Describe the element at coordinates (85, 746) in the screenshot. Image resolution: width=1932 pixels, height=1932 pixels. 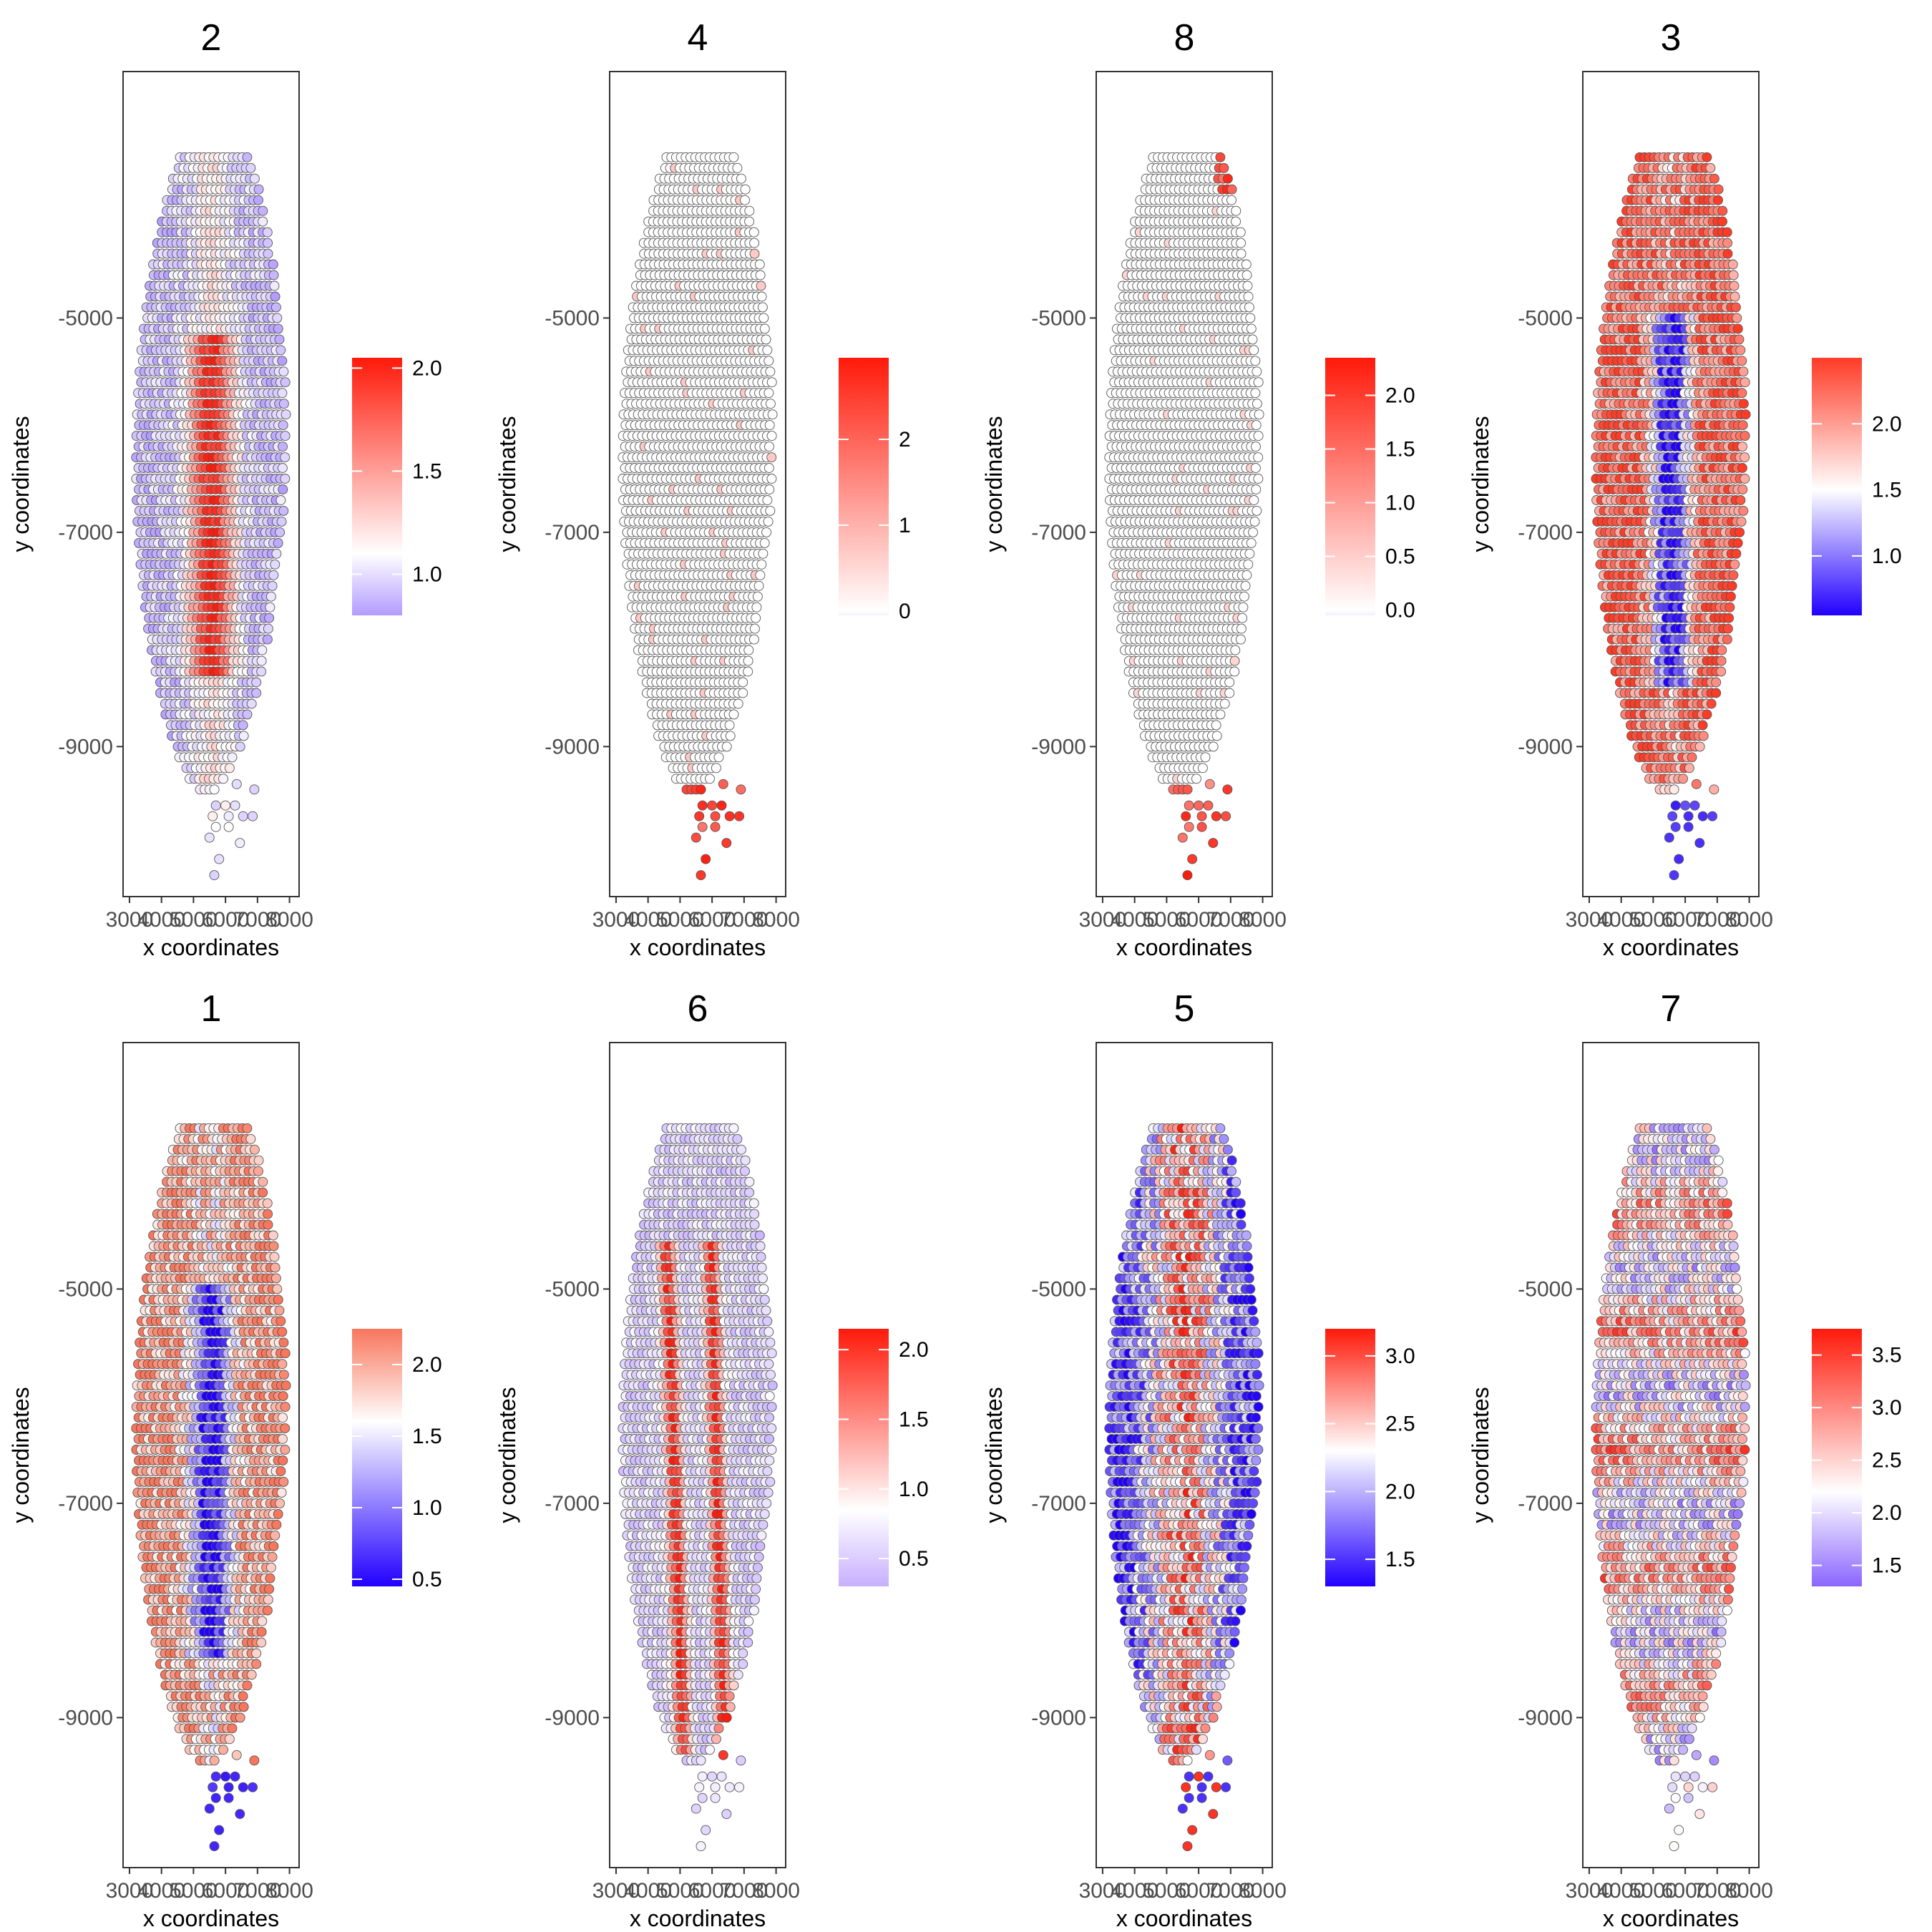
I see `y-tick-label: -9000` at that location.